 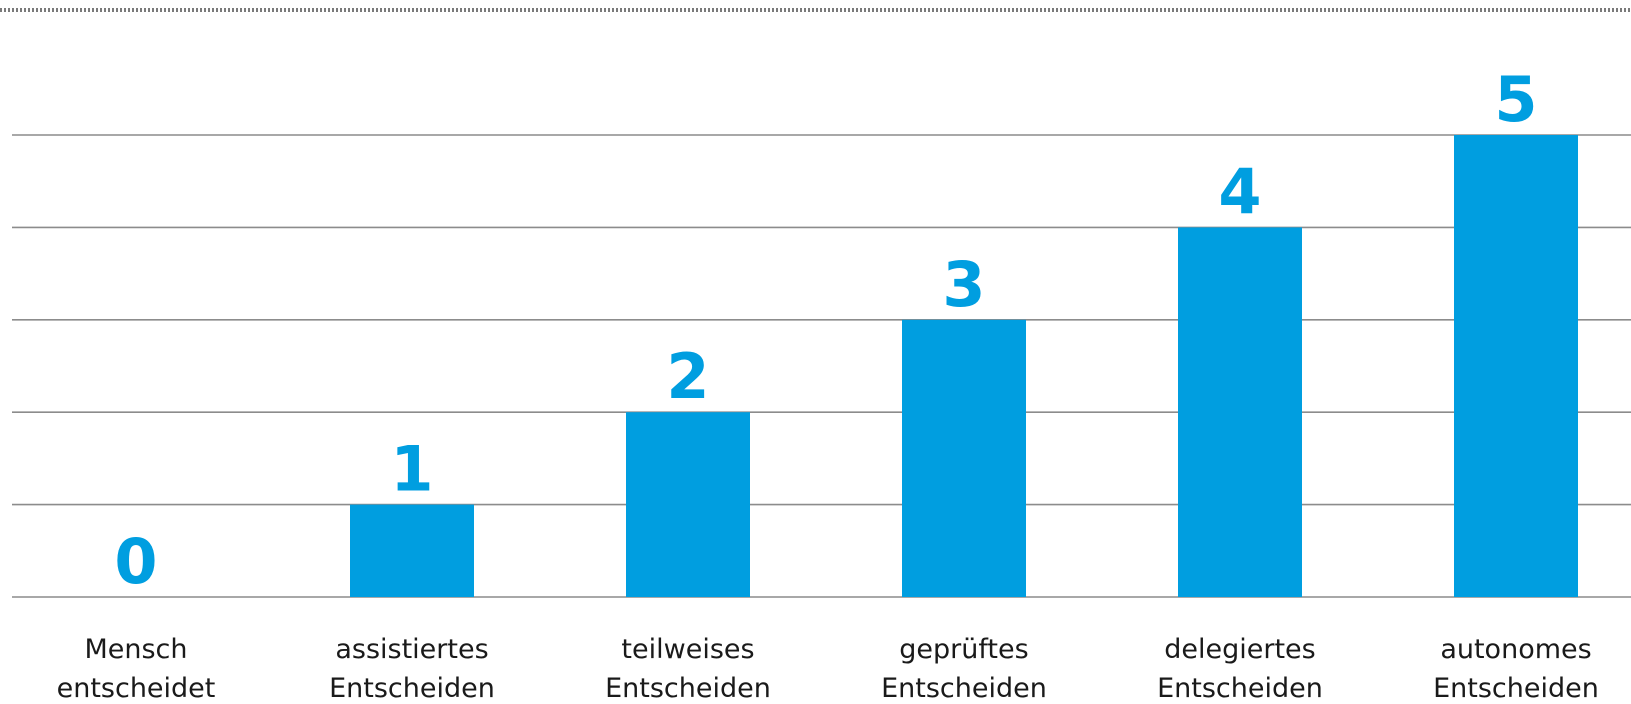 I want to click on category-label: autonomes Entscheiden, so click(x=1516, y=669).